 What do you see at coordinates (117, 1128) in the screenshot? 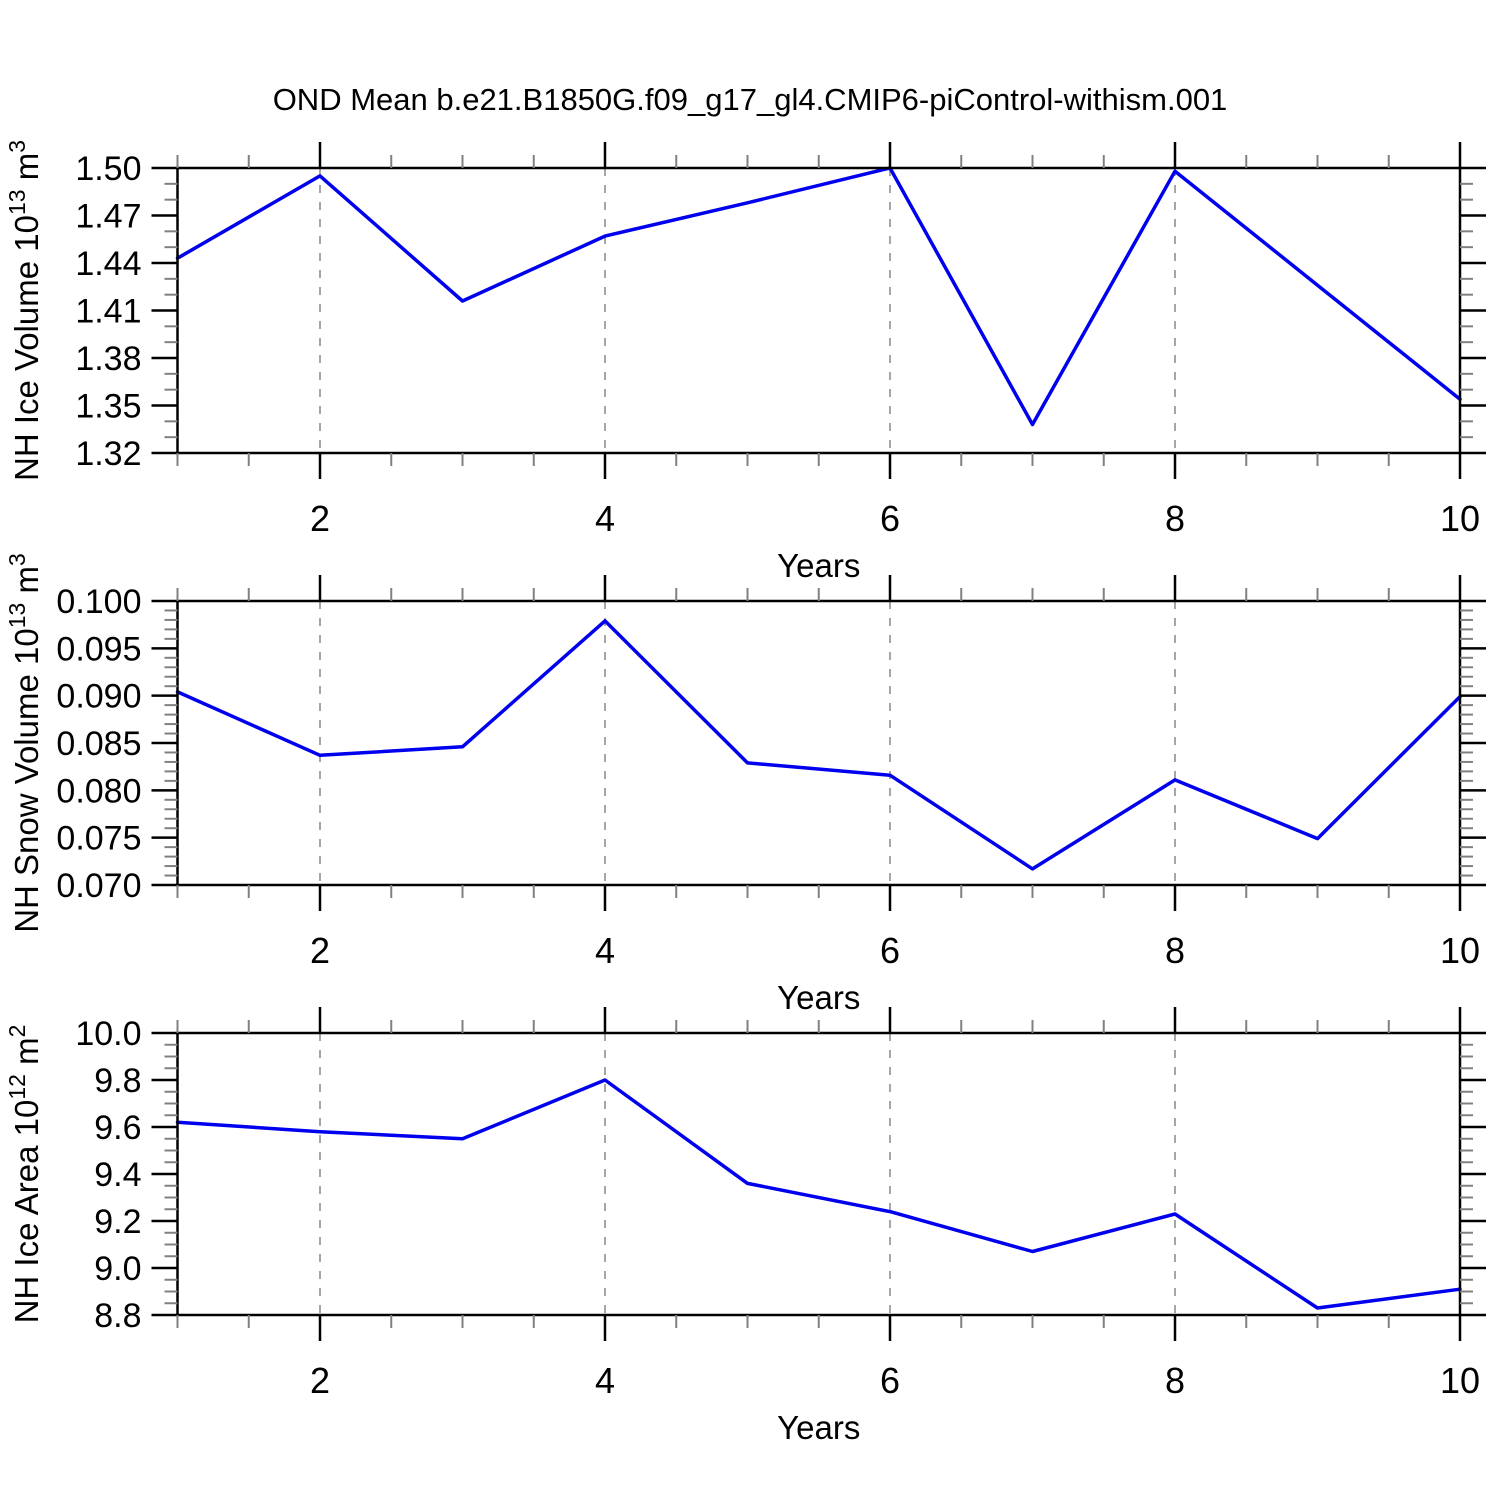
I see `y-tick-label: 9.6` at bounding box center [117, 1128].